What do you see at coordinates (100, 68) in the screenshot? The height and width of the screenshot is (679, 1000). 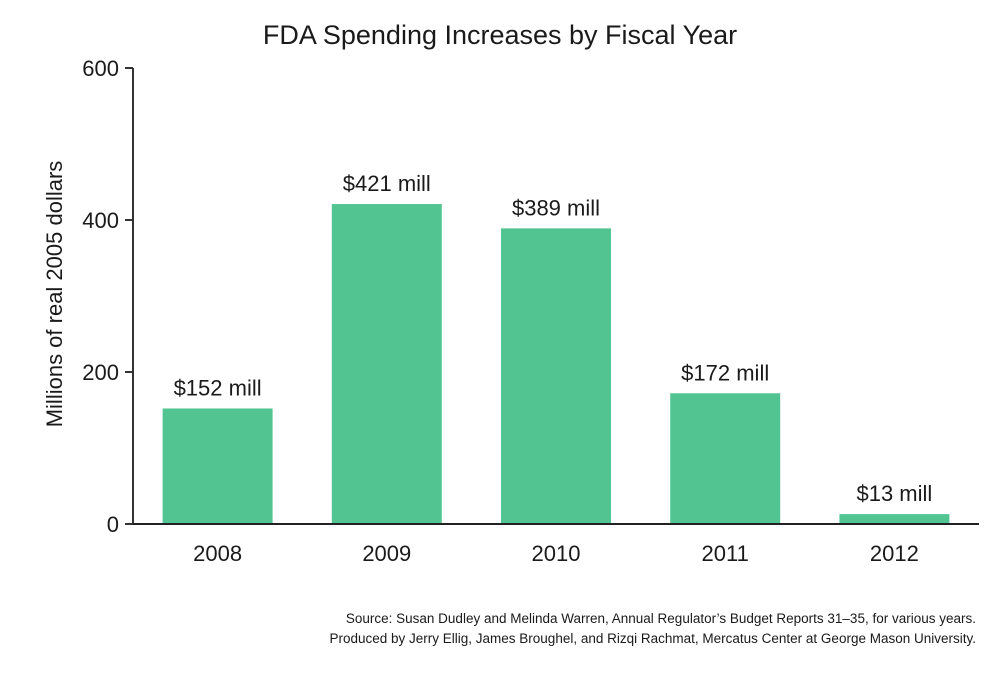 I see `y-tick-label: 600` at bounding box center [100, 68].